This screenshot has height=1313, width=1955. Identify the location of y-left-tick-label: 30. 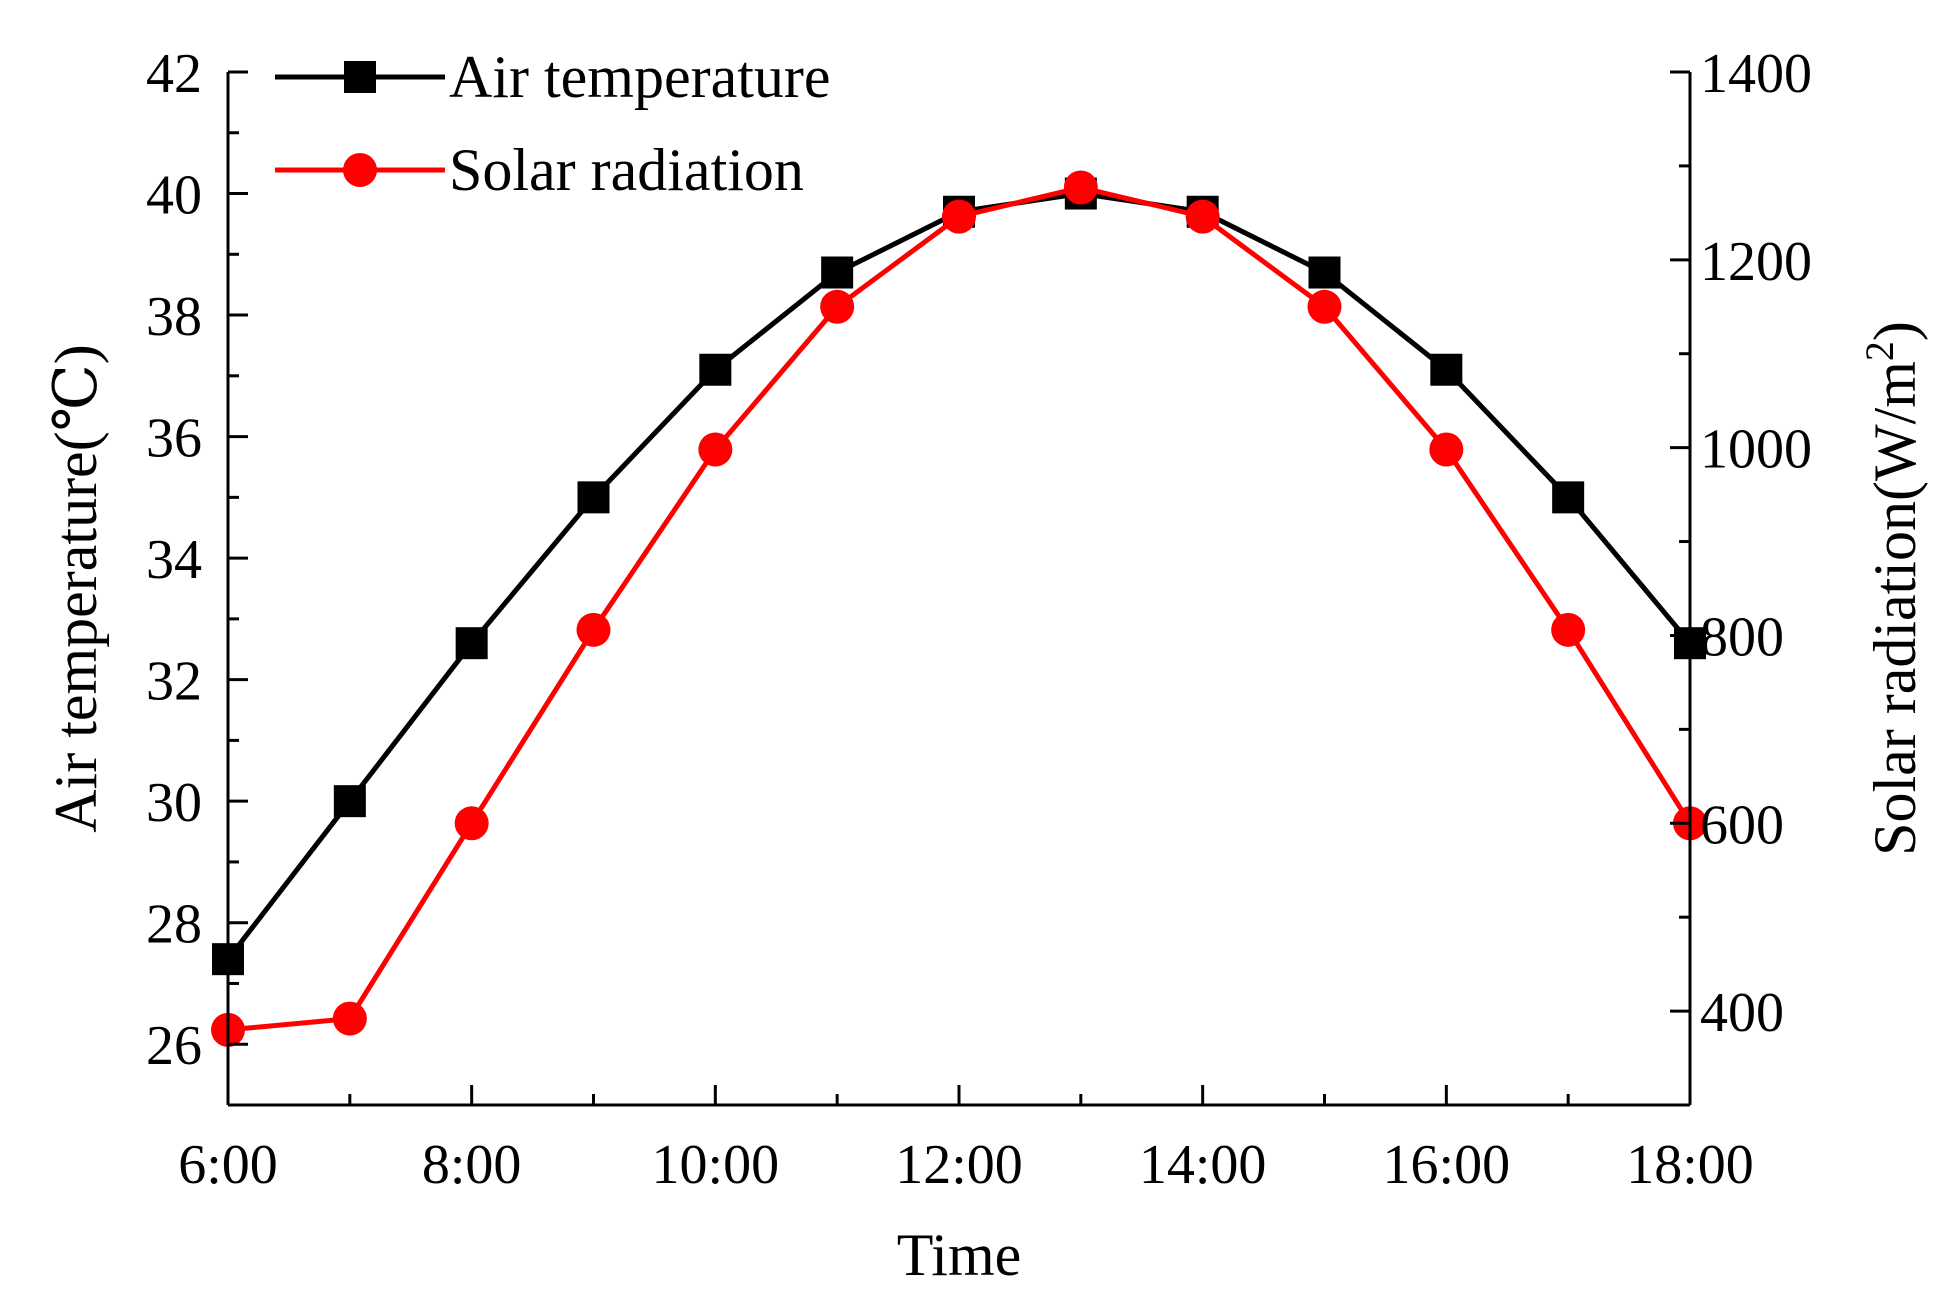
(174, 803).